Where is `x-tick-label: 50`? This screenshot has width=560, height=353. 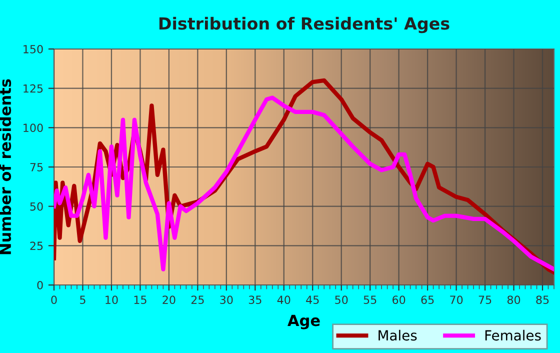 x-tick-label: 50 is located at coordinates (341, 300).